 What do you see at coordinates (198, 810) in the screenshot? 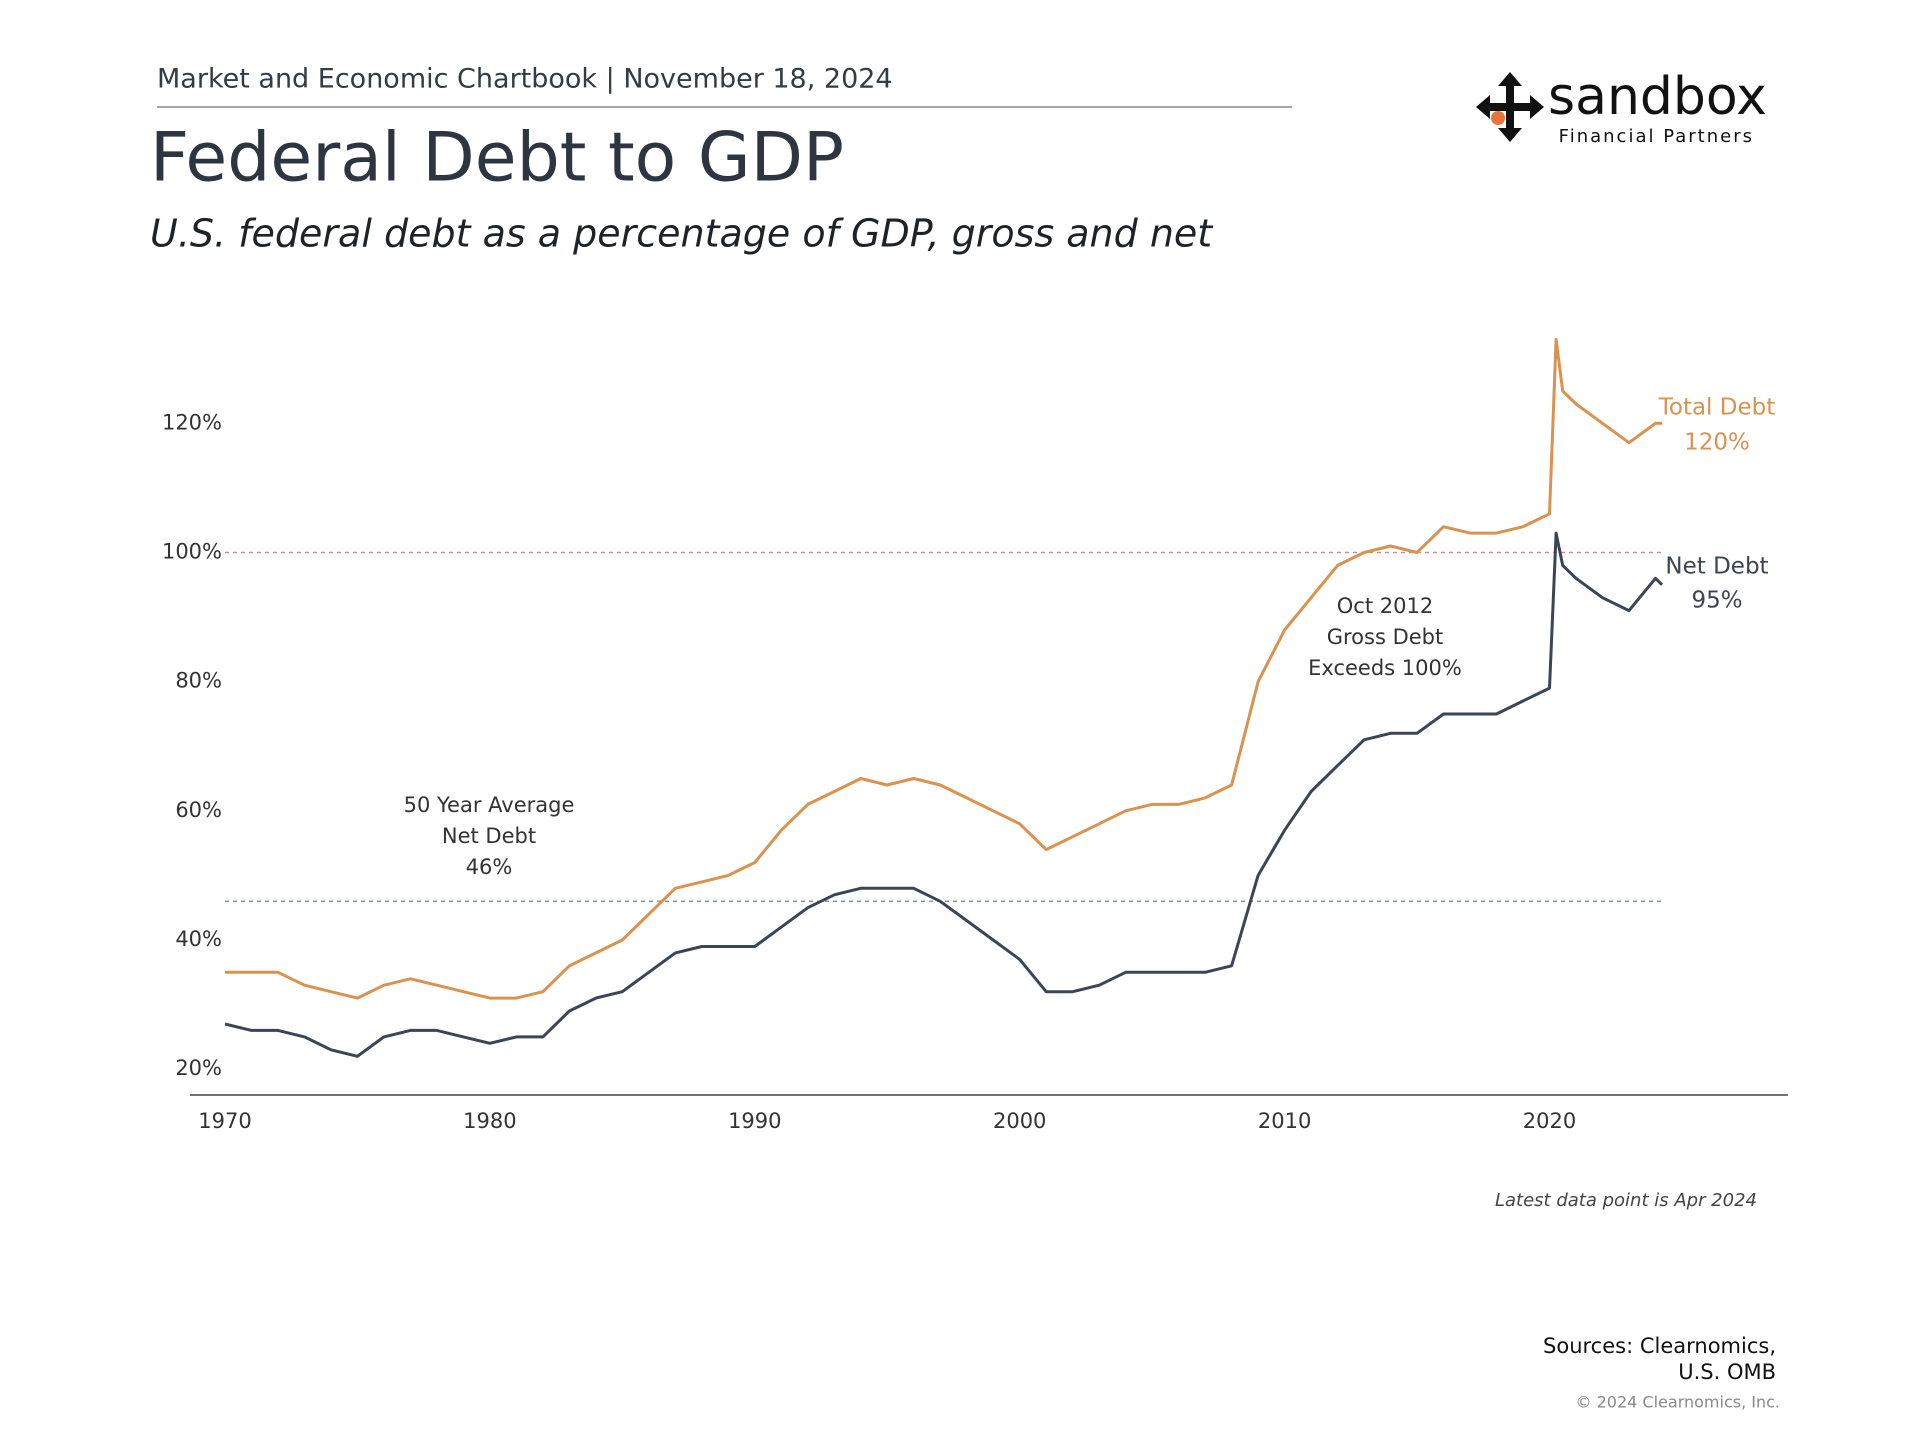
I see `y-tick-label: 60%` at bounding box center [198, 810].